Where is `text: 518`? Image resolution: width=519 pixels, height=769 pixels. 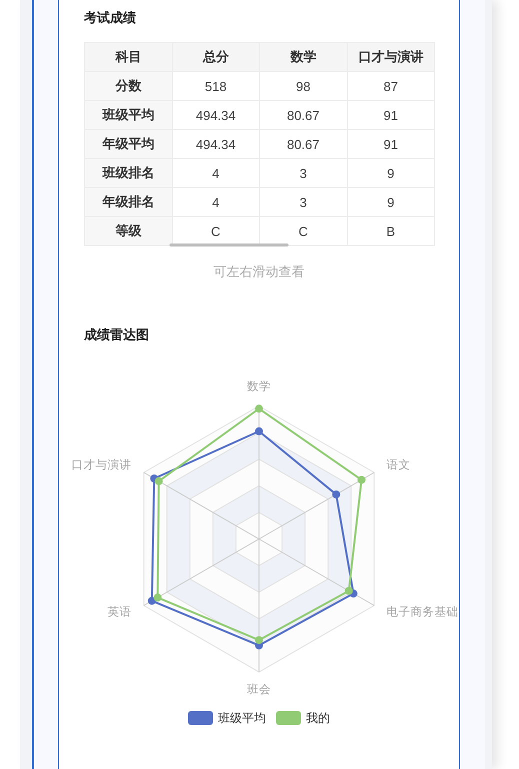
text: 518 is located at coordinates (215, 86).